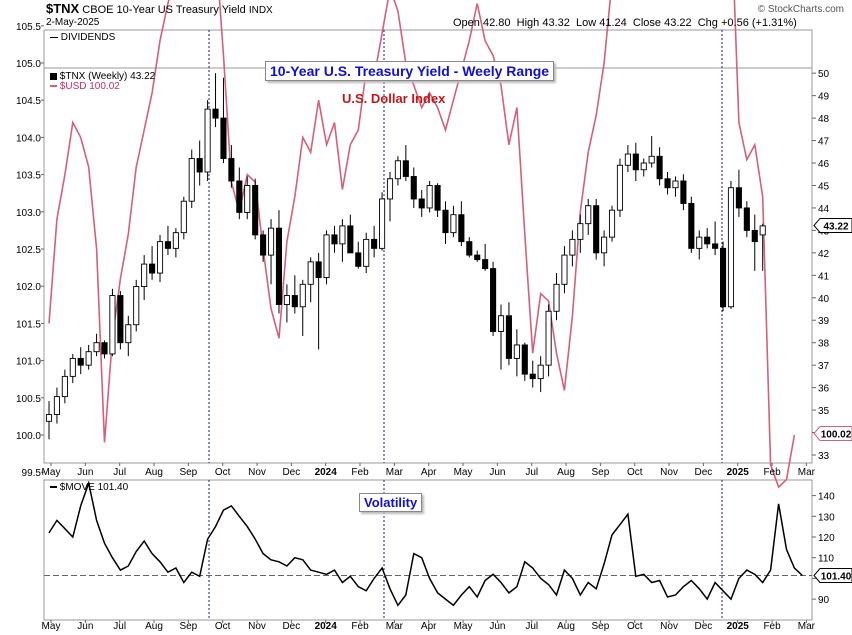 Image resolution: width=852 pixels, height=635 pixels. Describe the element at coordinates (807, 626) in the screenshot. I see `x-tick-label-lower: Mar` at that location.